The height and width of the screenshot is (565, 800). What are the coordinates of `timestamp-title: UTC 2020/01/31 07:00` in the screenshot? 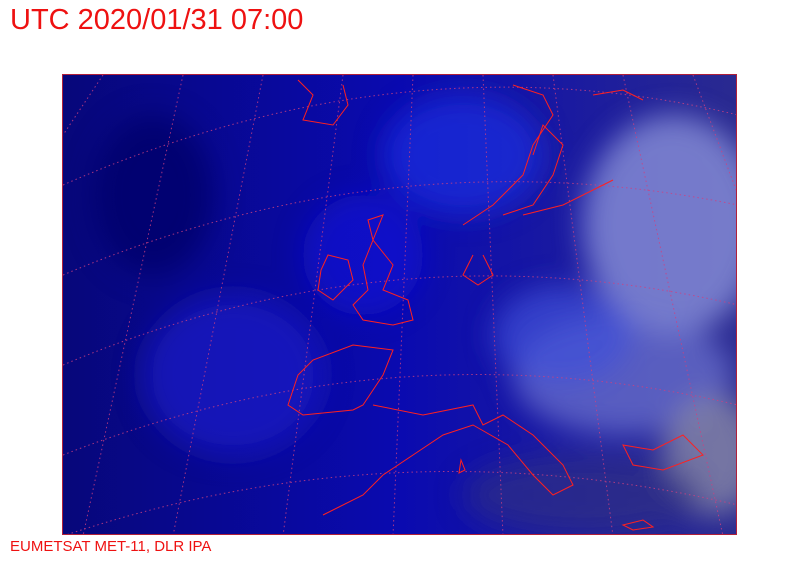 It's located at (157, 20).